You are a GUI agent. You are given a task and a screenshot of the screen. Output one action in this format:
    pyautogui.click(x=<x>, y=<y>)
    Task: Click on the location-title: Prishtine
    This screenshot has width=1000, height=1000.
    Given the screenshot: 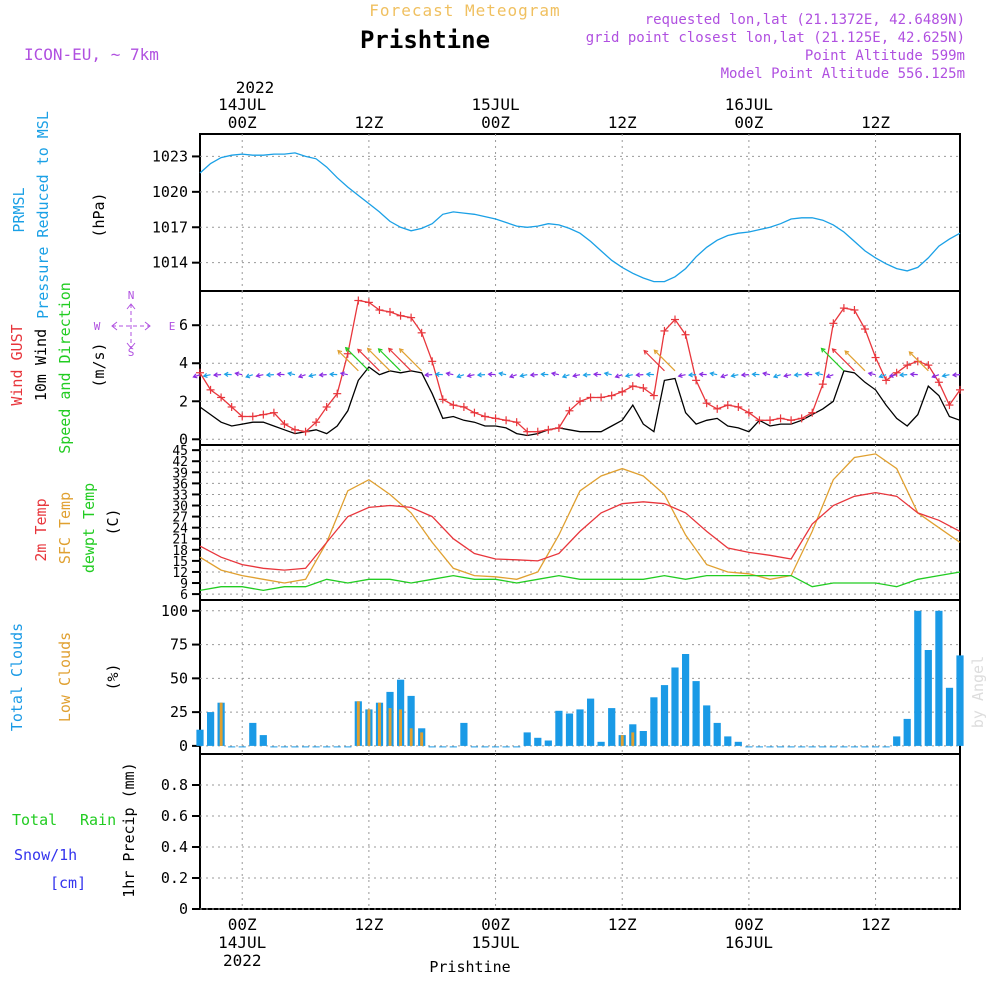 What is the action you would take?
    pyautogui.click(x=425, y=40)
    